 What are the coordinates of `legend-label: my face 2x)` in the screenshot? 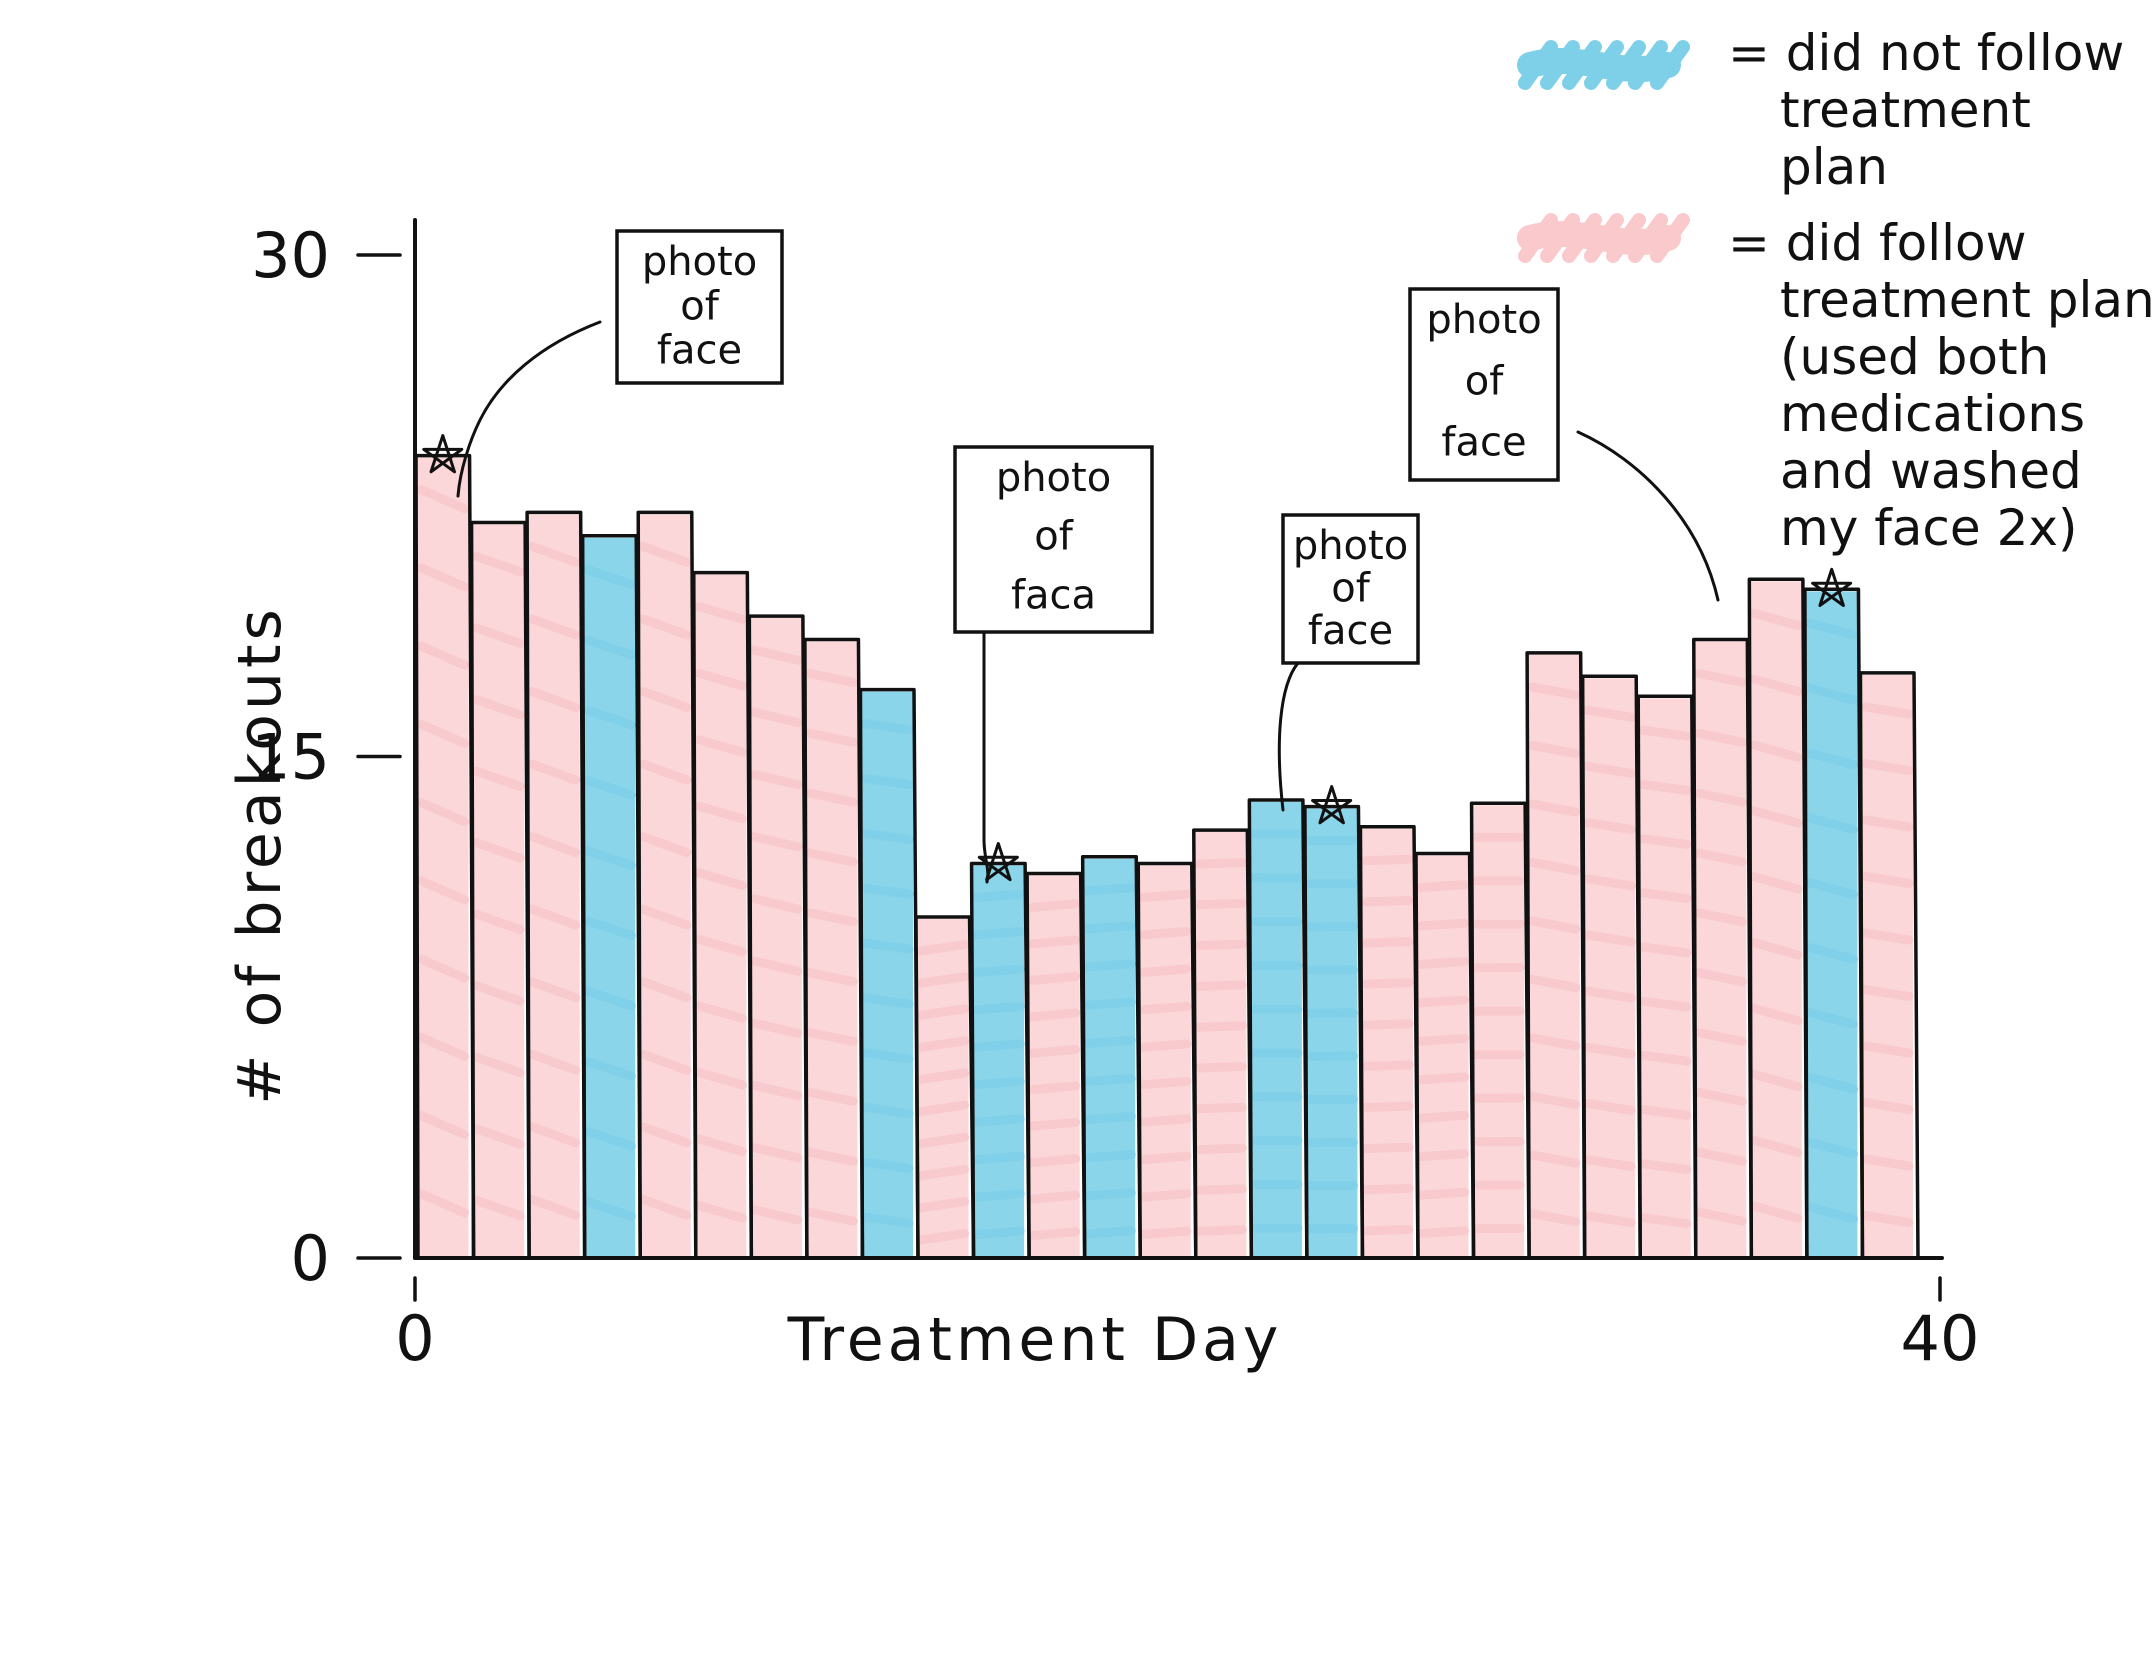 It's located at (1929, 528).